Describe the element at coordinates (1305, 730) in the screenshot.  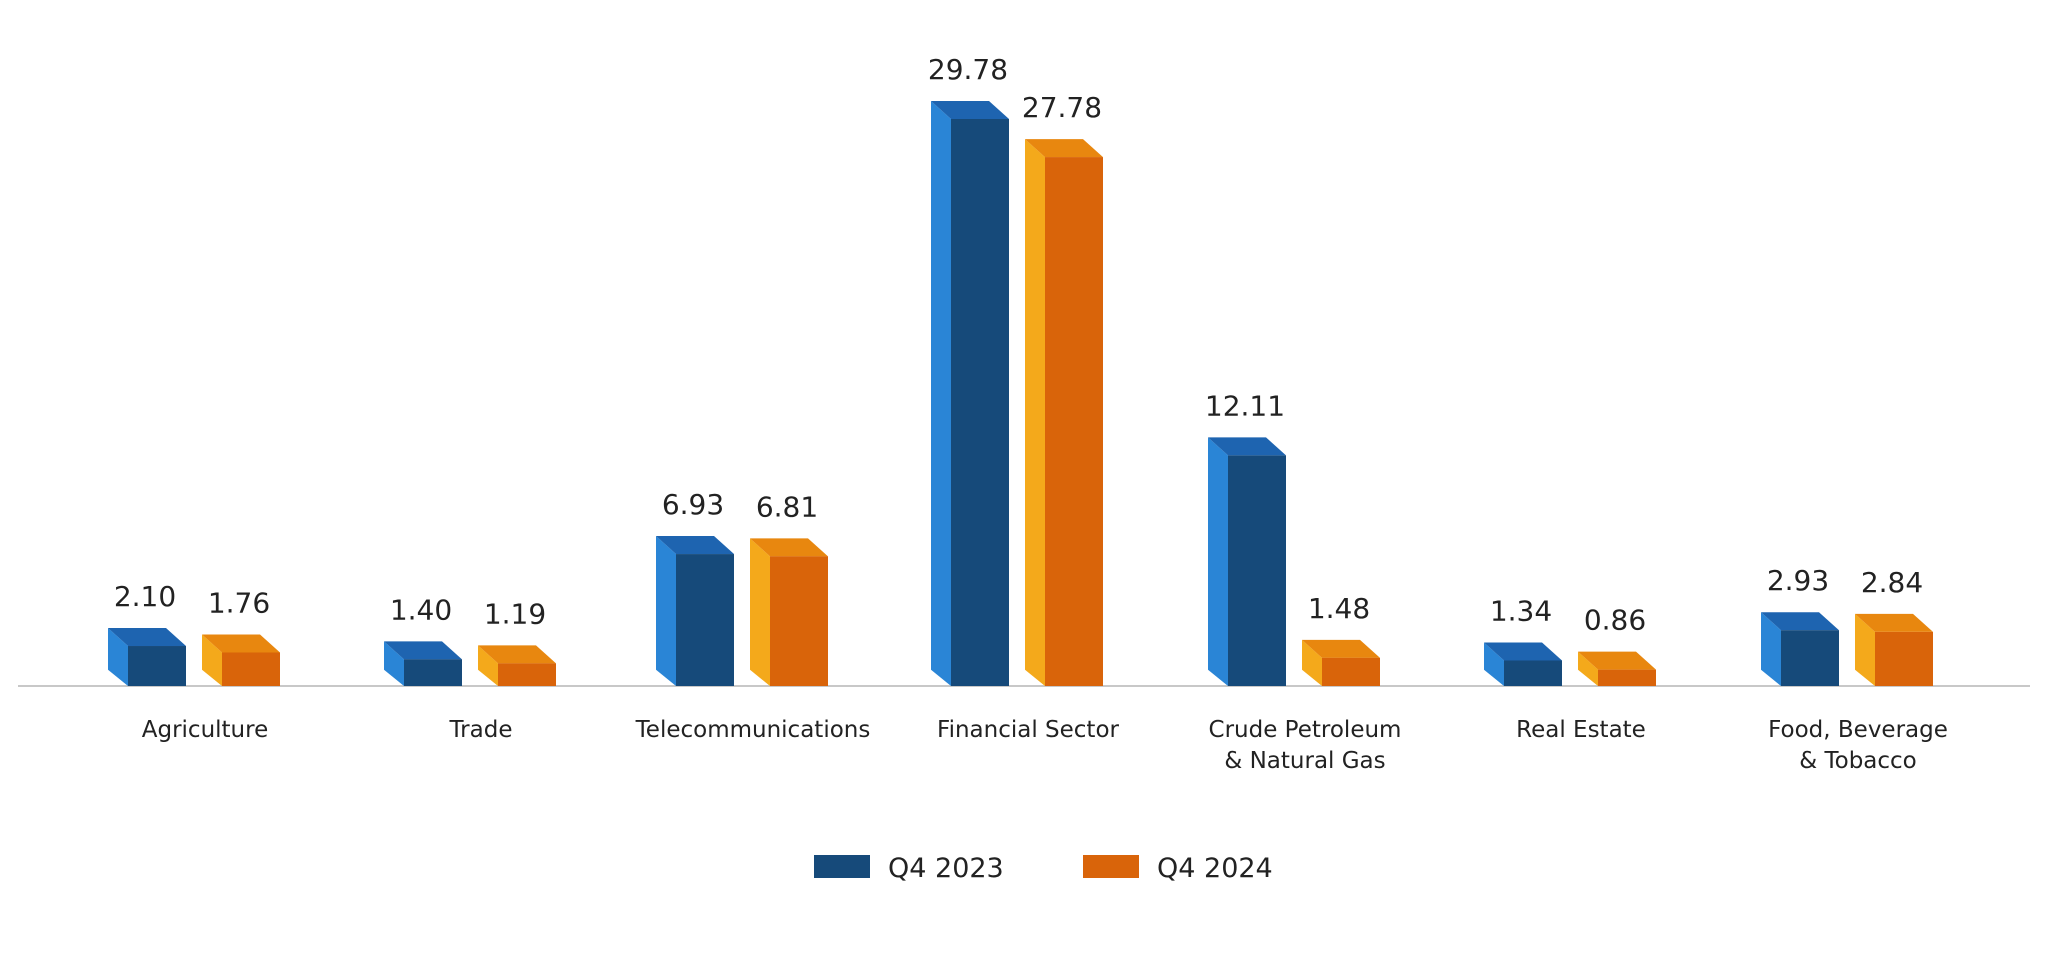
I see `category-label: Crude Petroleum` at that location.